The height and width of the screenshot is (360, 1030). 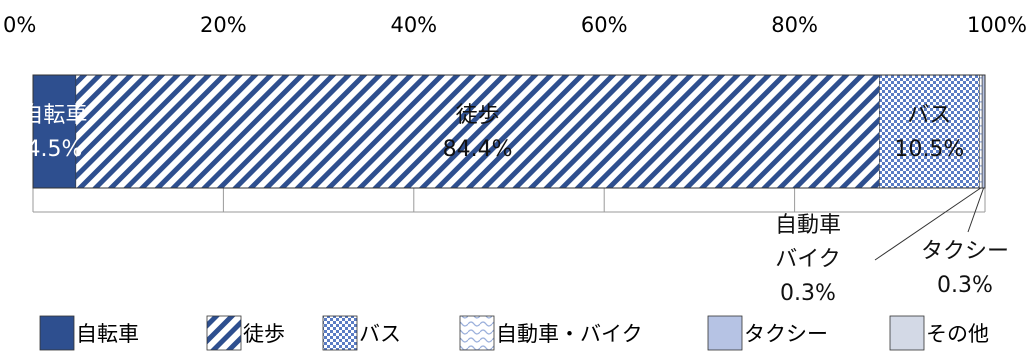 I want to click on x-axis-ticks: 0% 20% 40% 60% 80% 100%, so click(x=515, y=25).